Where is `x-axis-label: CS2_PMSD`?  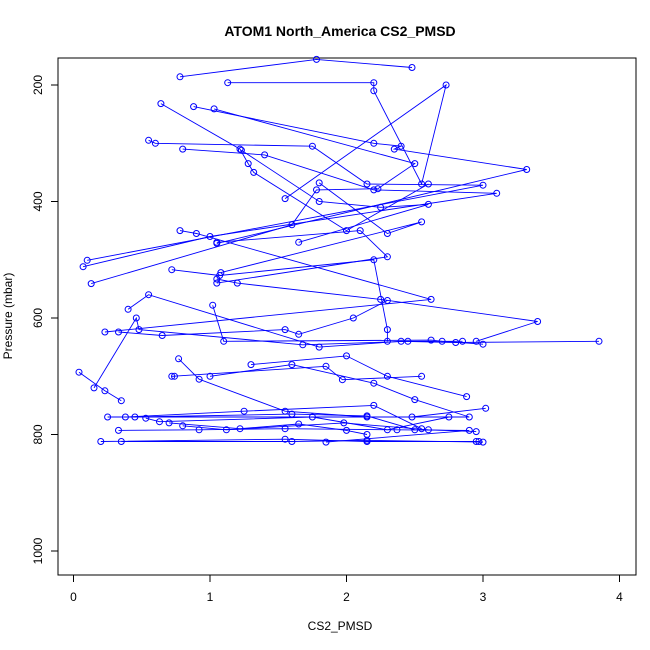 x-axis-label: CS2_PMSD is located at coordinates (340, 626).